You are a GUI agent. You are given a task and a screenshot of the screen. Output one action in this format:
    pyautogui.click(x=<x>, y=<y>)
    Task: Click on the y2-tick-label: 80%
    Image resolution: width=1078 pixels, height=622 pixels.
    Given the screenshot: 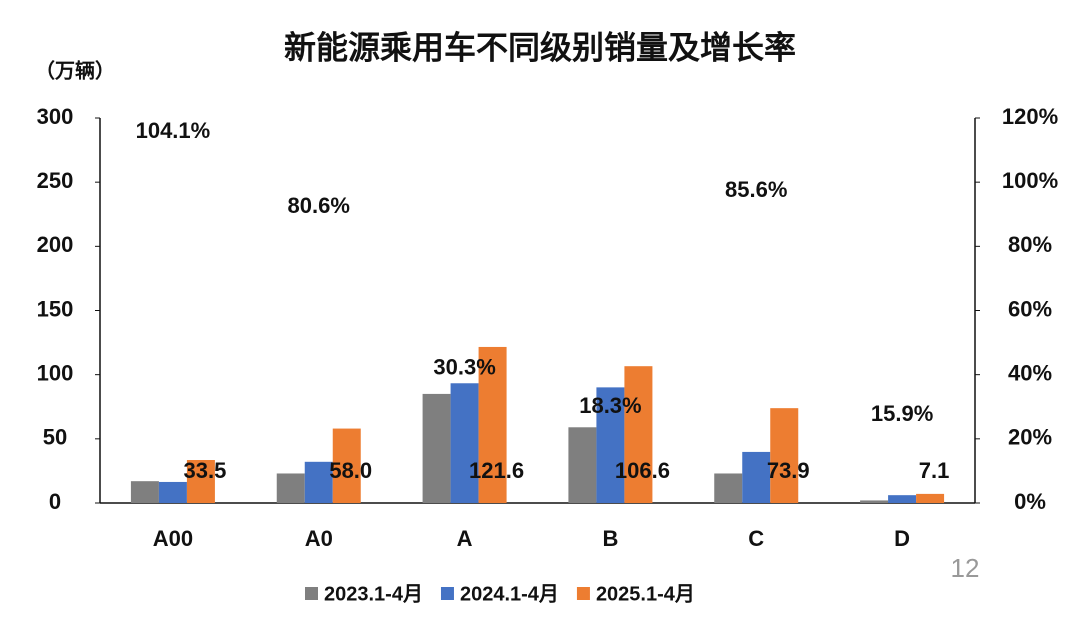 What is the action you would take?
    pyautogui.click(x=1030, y=244)
    